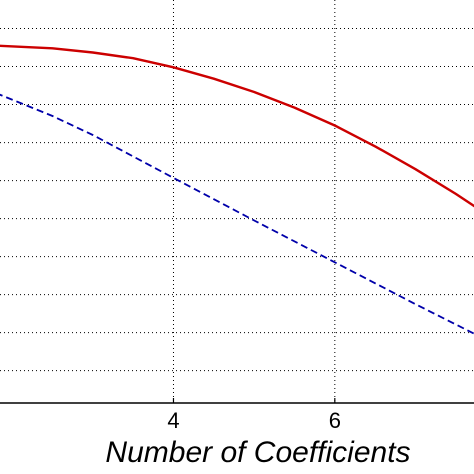  Describe the element at coordinates (237, 403) in the screenshot. I see `plot-frame` at that location.